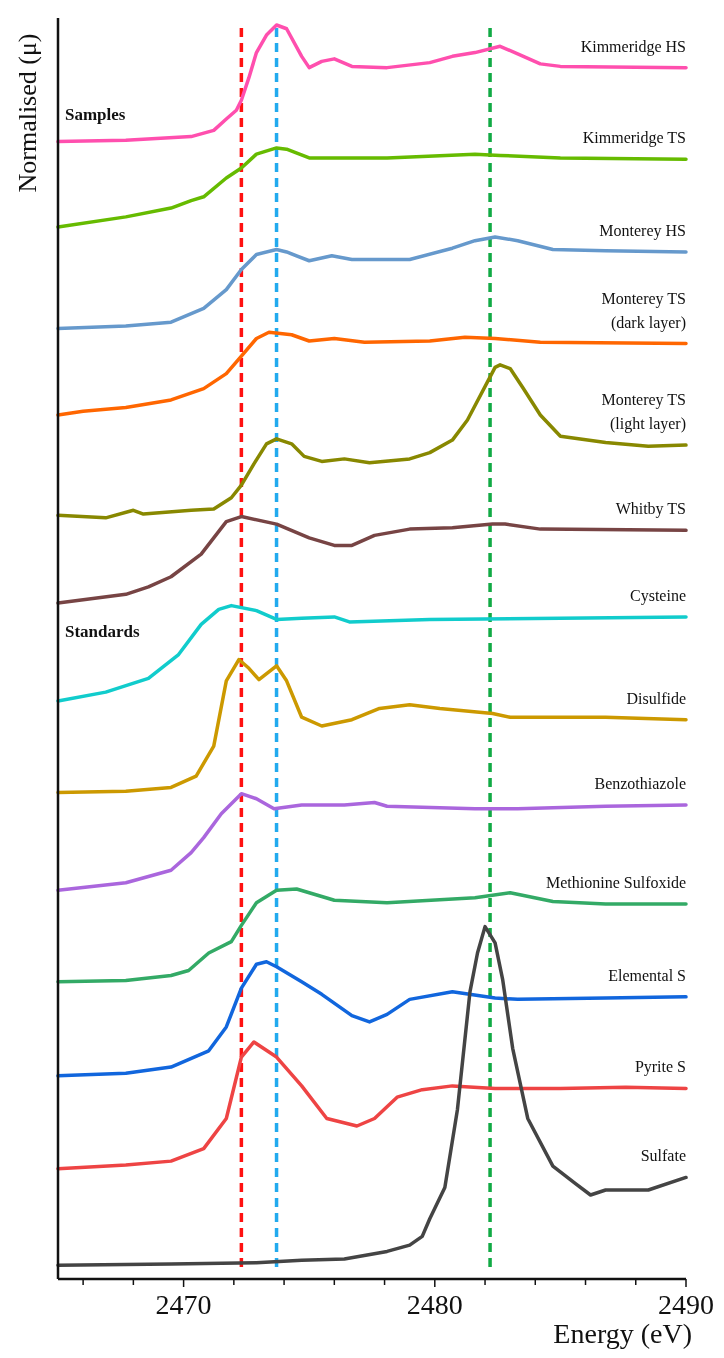 The width and height of the screenshot is (724, 1358). I want to click on series-label: Monterey TS (dark layer), so click(643, 310).